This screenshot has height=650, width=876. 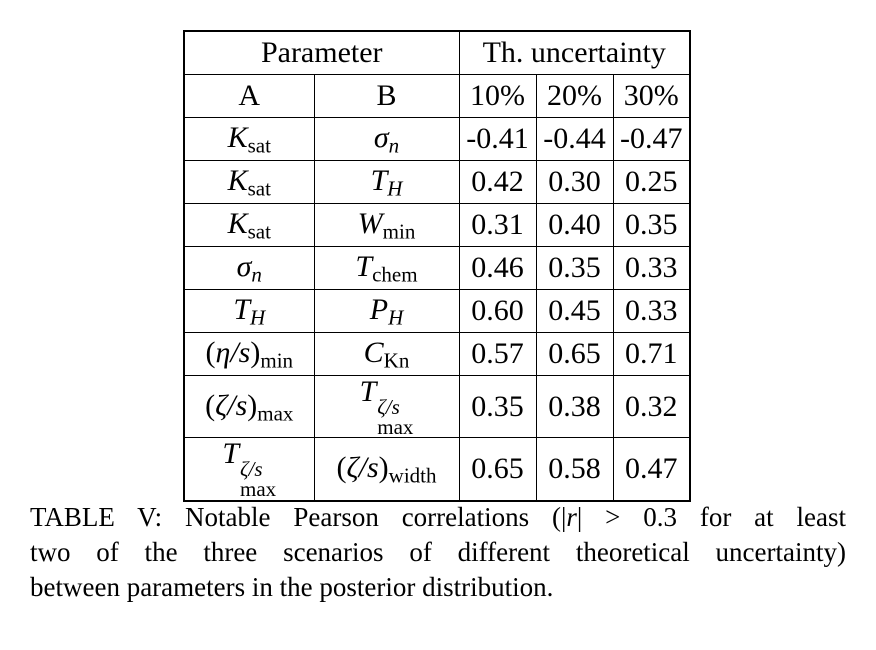 What do you see at coordinates (386, 268) in the screenshot?
I see `param-b-cell: Tchem` at bounding box center [386, 268].